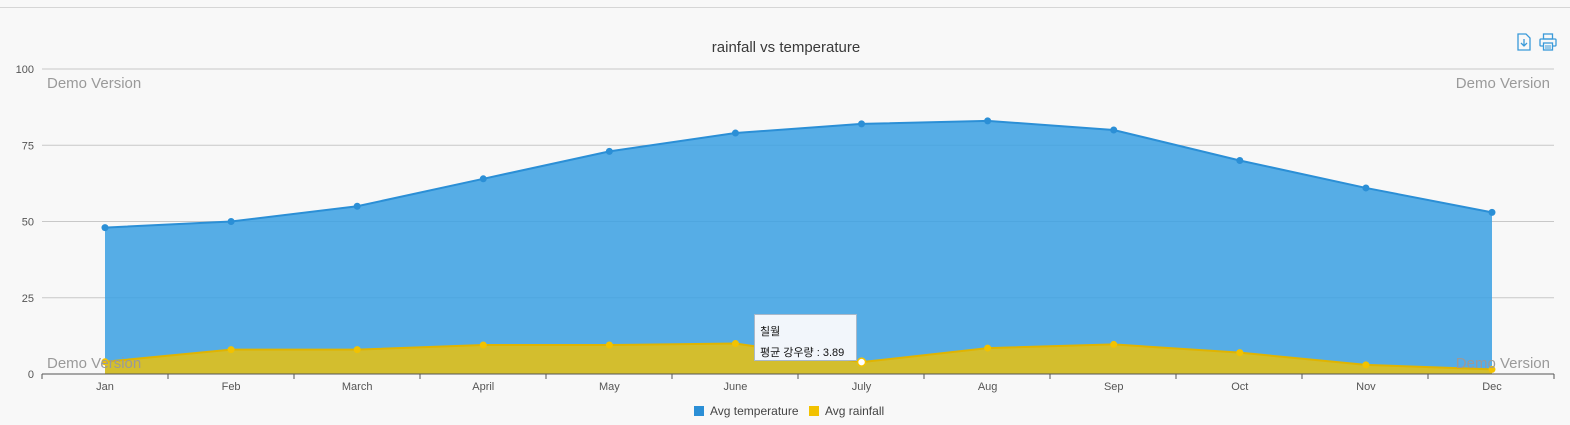  Describe the element at coordinates (802, 353) in the screenshot. I see `tooltip-label: 평균 강우량 : 3.89` at that location.